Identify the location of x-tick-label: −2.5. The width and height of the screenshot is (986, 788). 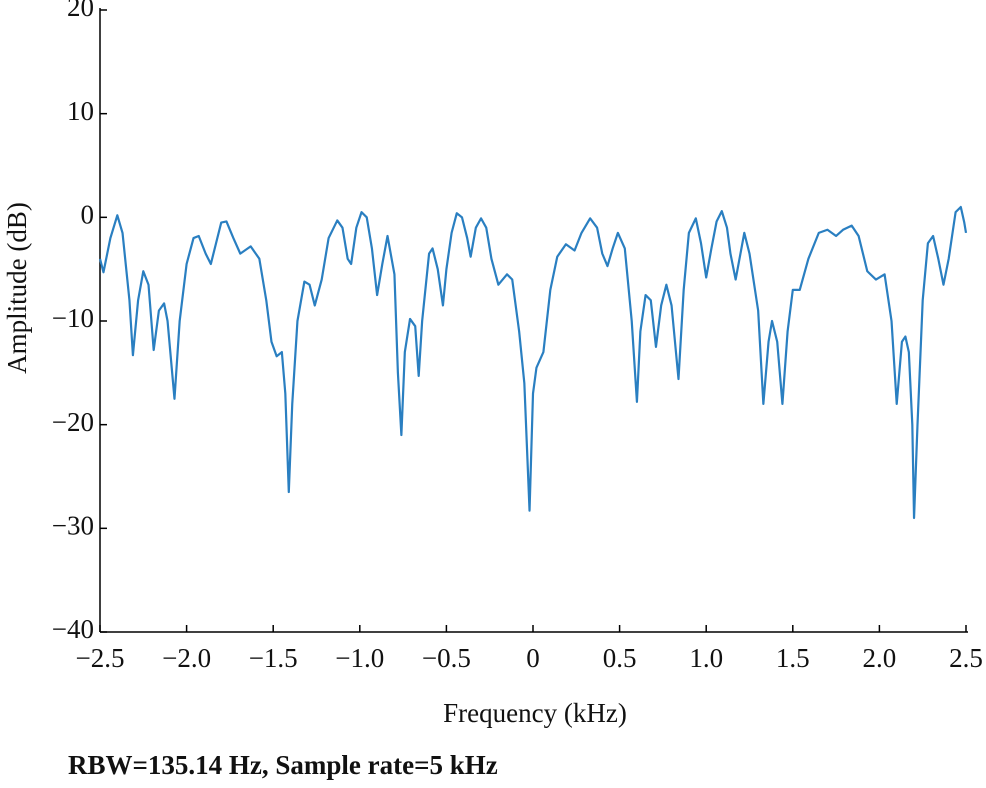
(100, 658).